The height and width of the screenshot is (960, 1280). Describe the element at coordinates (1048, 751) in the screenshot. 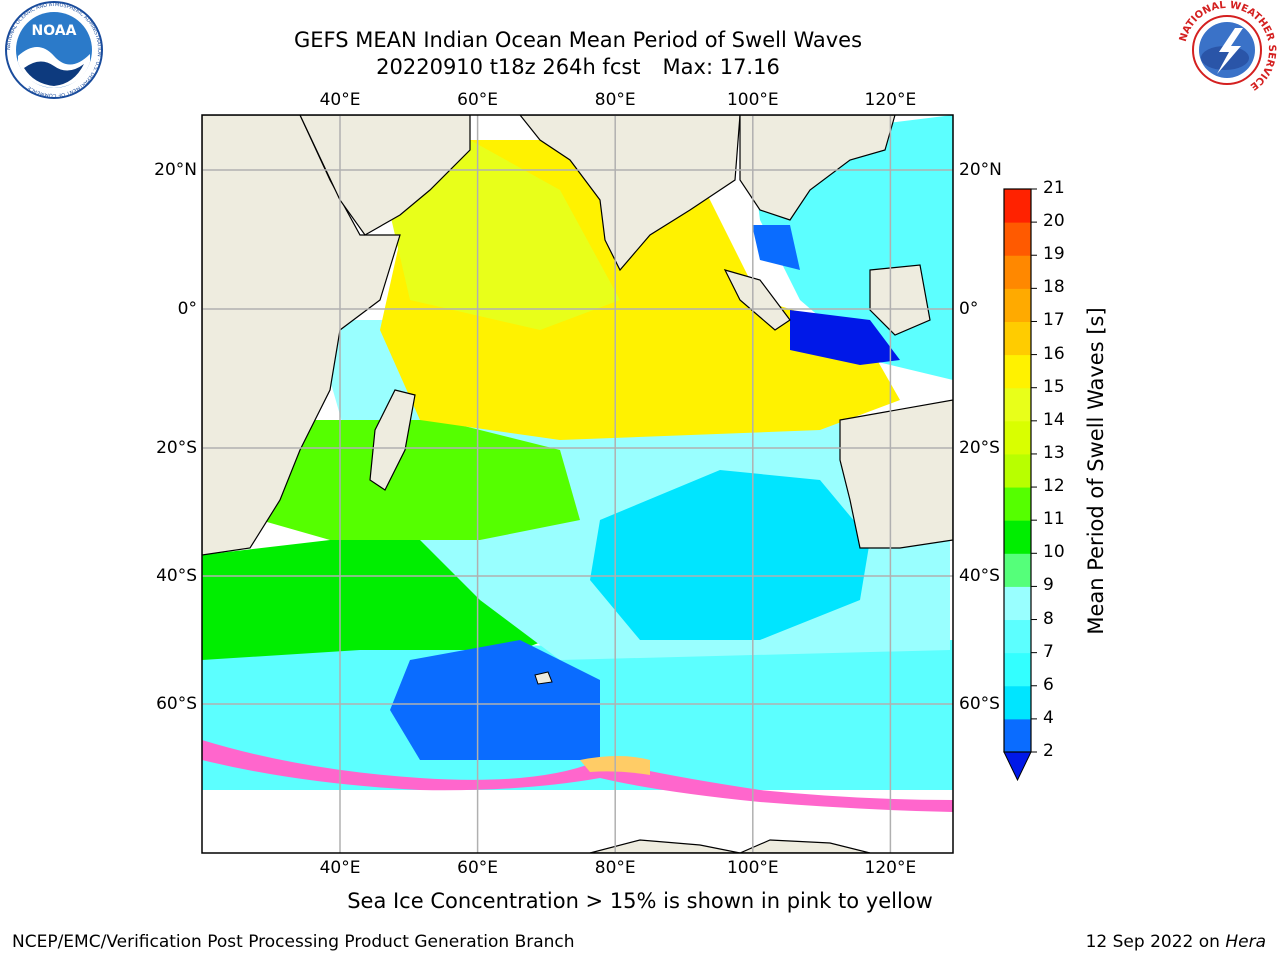

I see `colorbar-tick-label: 2` at that location.